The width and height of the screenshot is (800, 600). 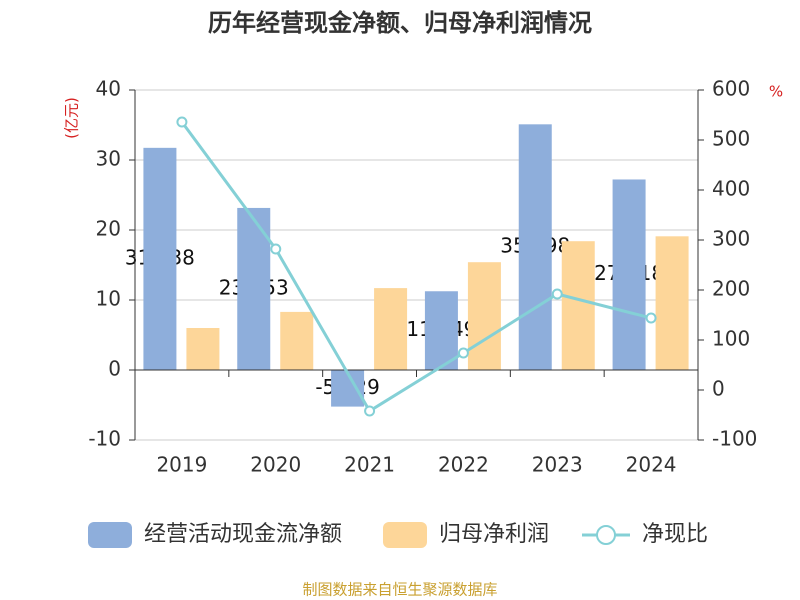 What do you see at coordinates (108, 159) in the screenshot?
I see `y-tick-label: 30` at bounding box center [108, 159].